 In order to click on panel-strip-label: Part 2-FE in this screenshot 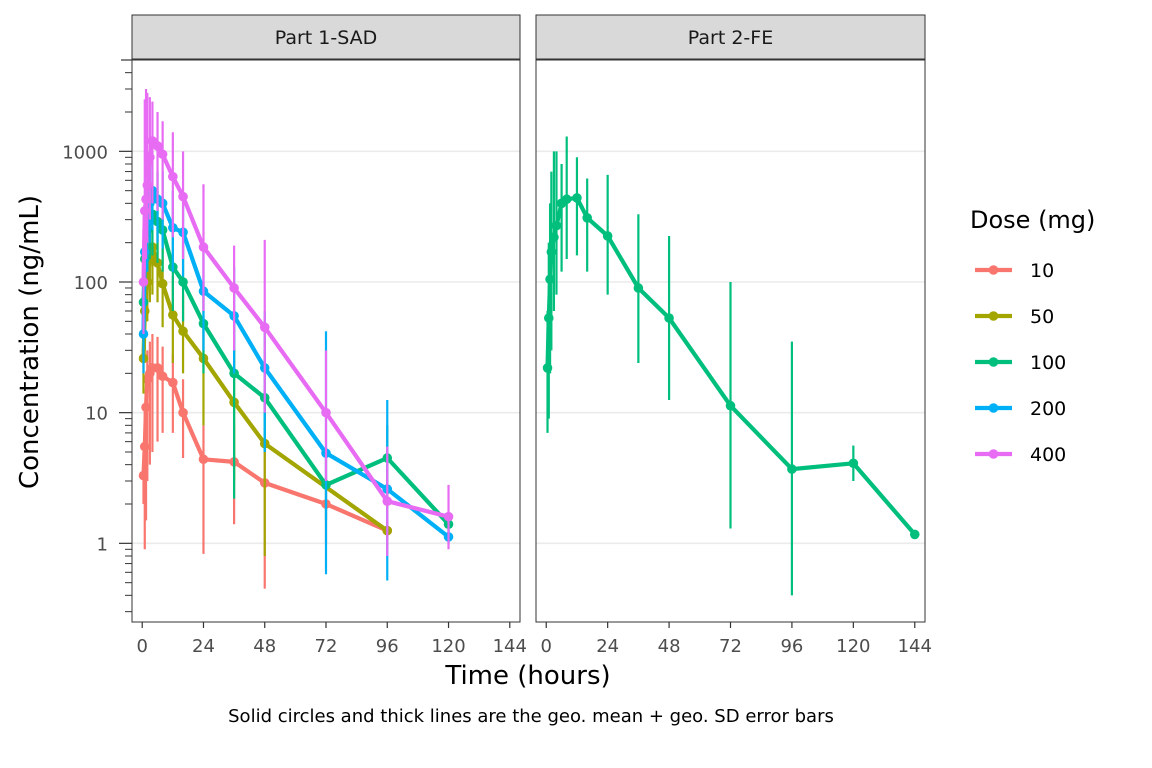, I will do `click(730, 38)`.